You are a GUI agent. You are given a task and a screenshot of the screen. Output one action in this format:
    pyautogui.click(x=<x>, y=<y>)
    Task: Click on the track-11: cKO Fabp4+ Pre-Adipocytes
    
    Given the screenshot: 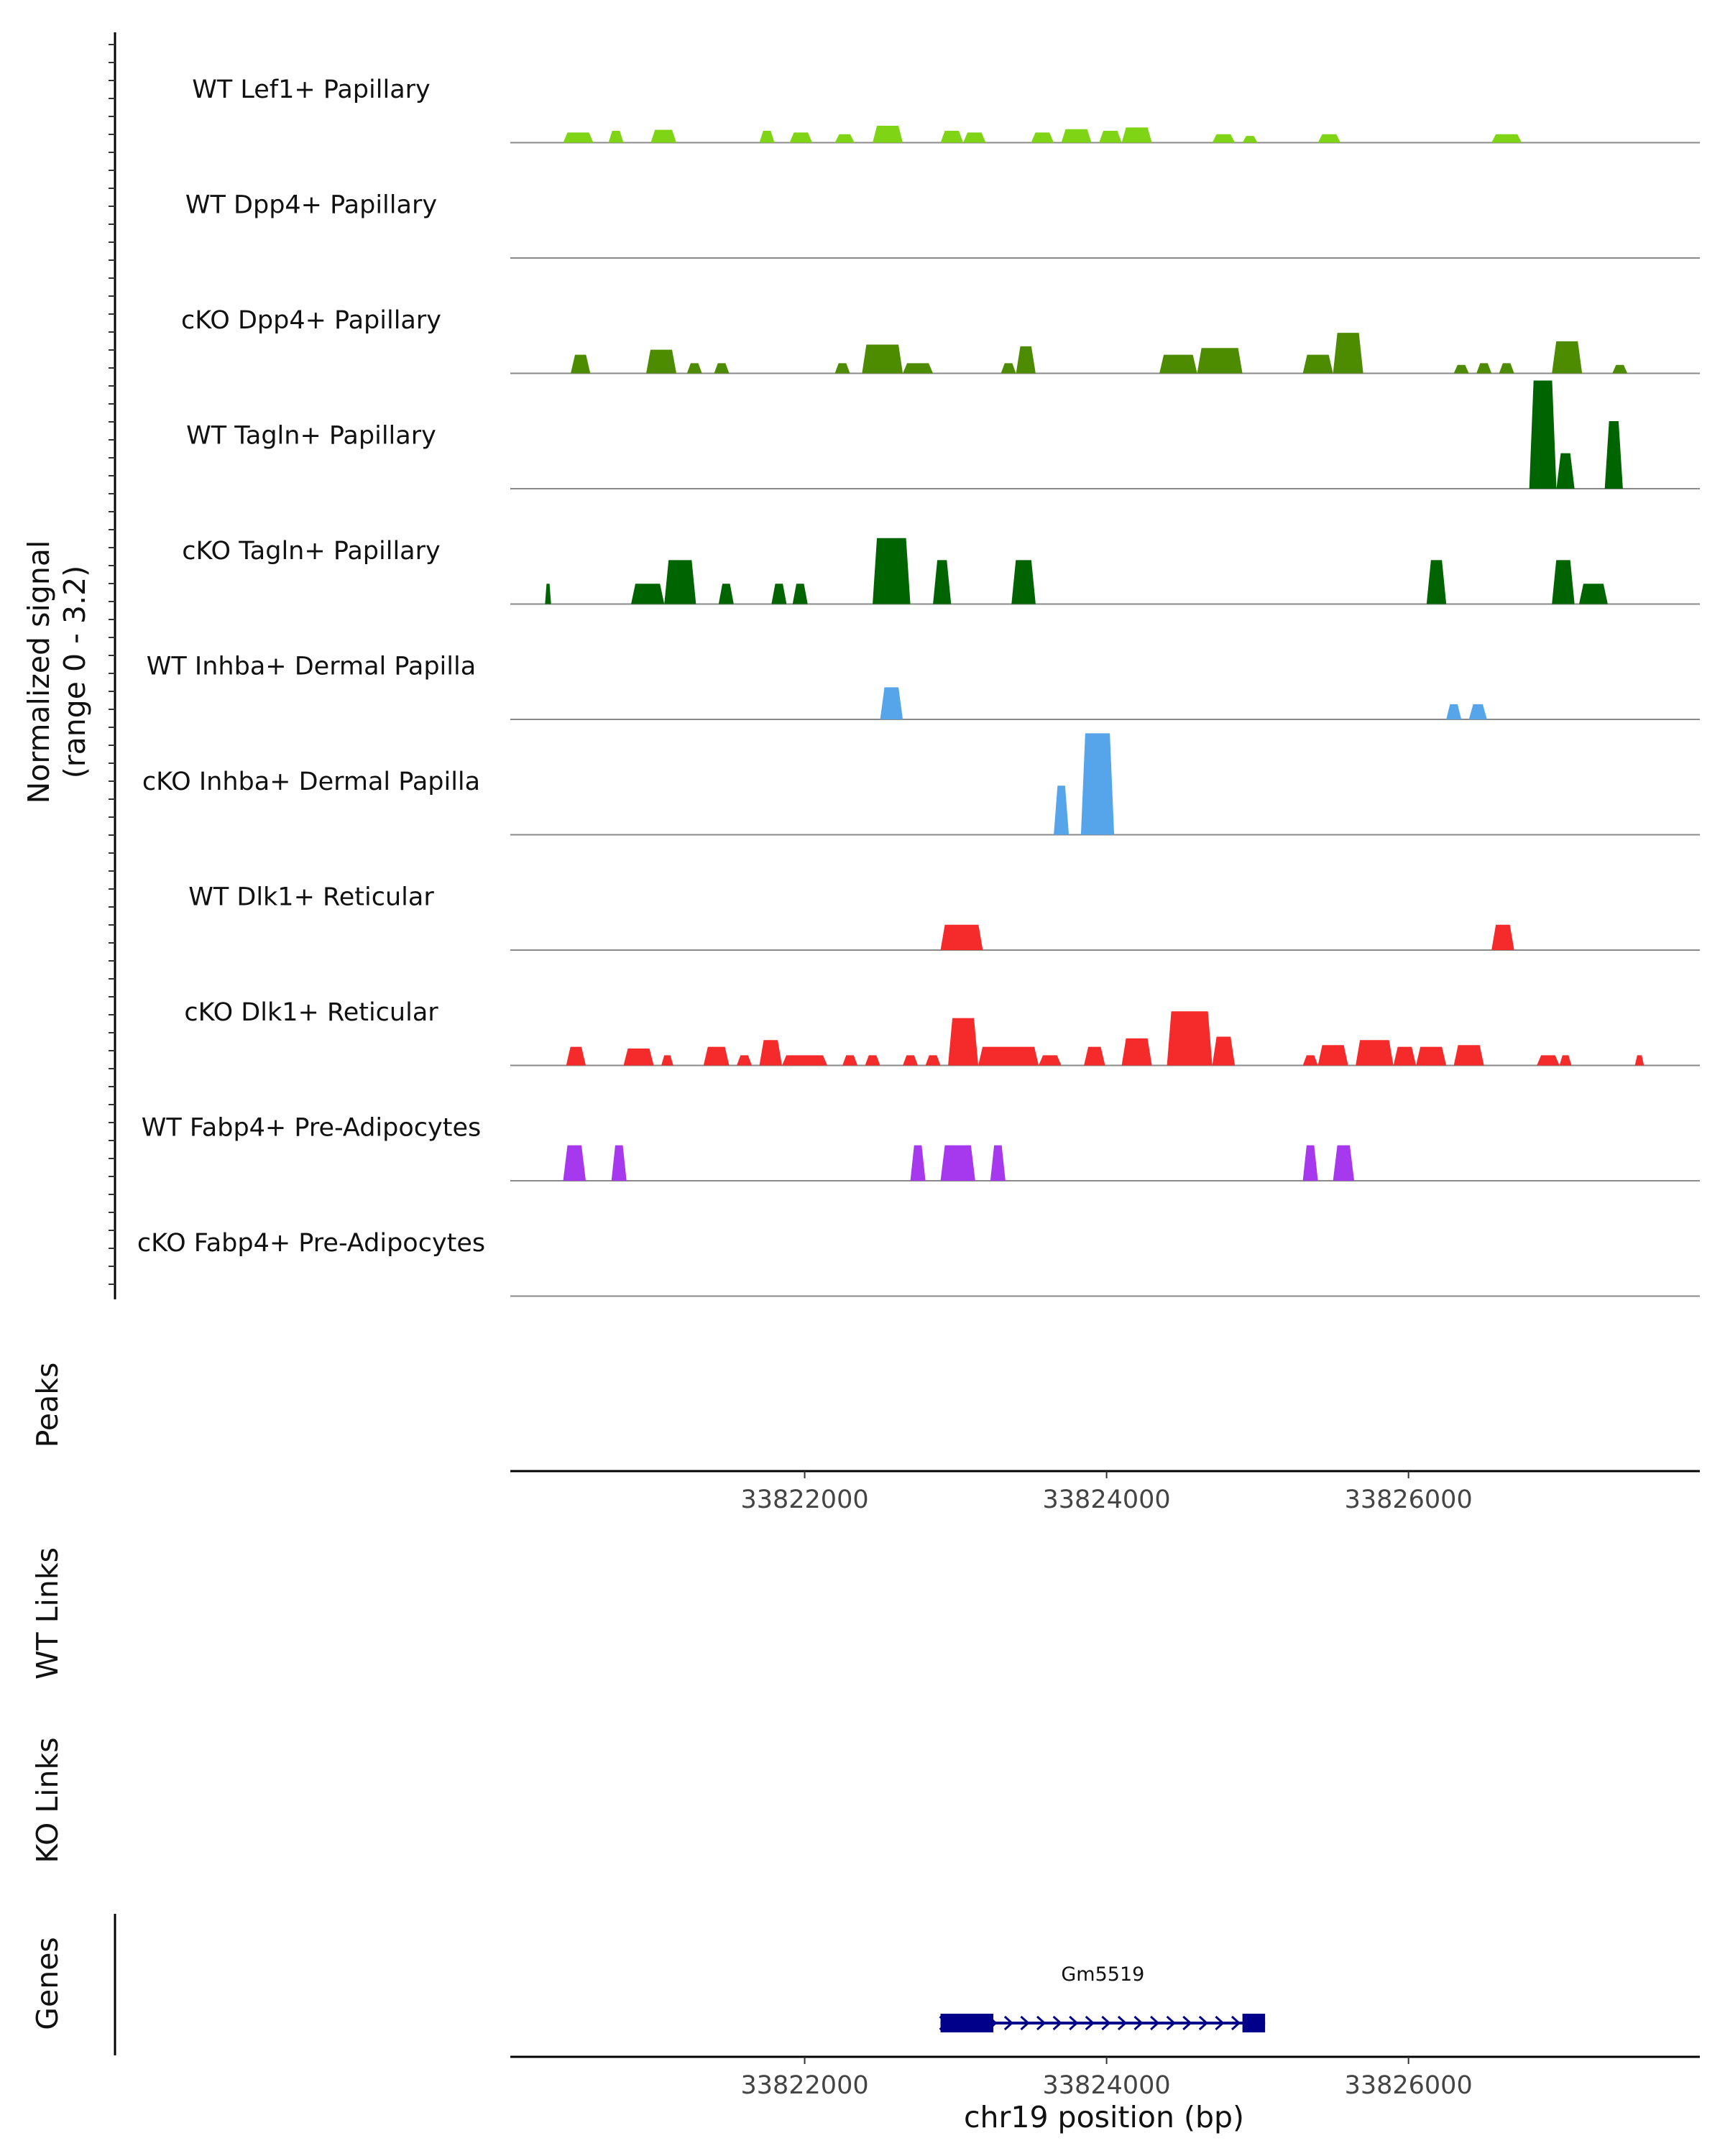 What is the action you would take?
    pyautogui.click(x=918, y=1263)
    